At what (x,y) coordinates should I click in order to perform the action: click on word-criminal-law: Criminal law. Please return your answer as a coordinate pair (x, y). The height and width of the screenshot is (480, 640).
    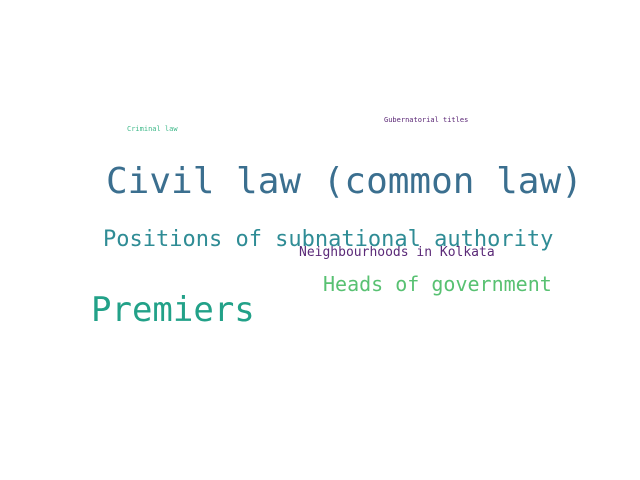
    Looking at the image, I should click on (152, 129).